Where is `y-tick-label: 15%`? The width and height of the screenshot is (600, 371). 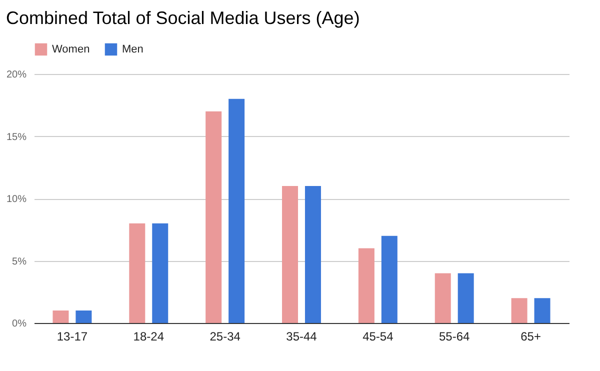 y-tick-label: 15% is located at coordinates (16, 137).